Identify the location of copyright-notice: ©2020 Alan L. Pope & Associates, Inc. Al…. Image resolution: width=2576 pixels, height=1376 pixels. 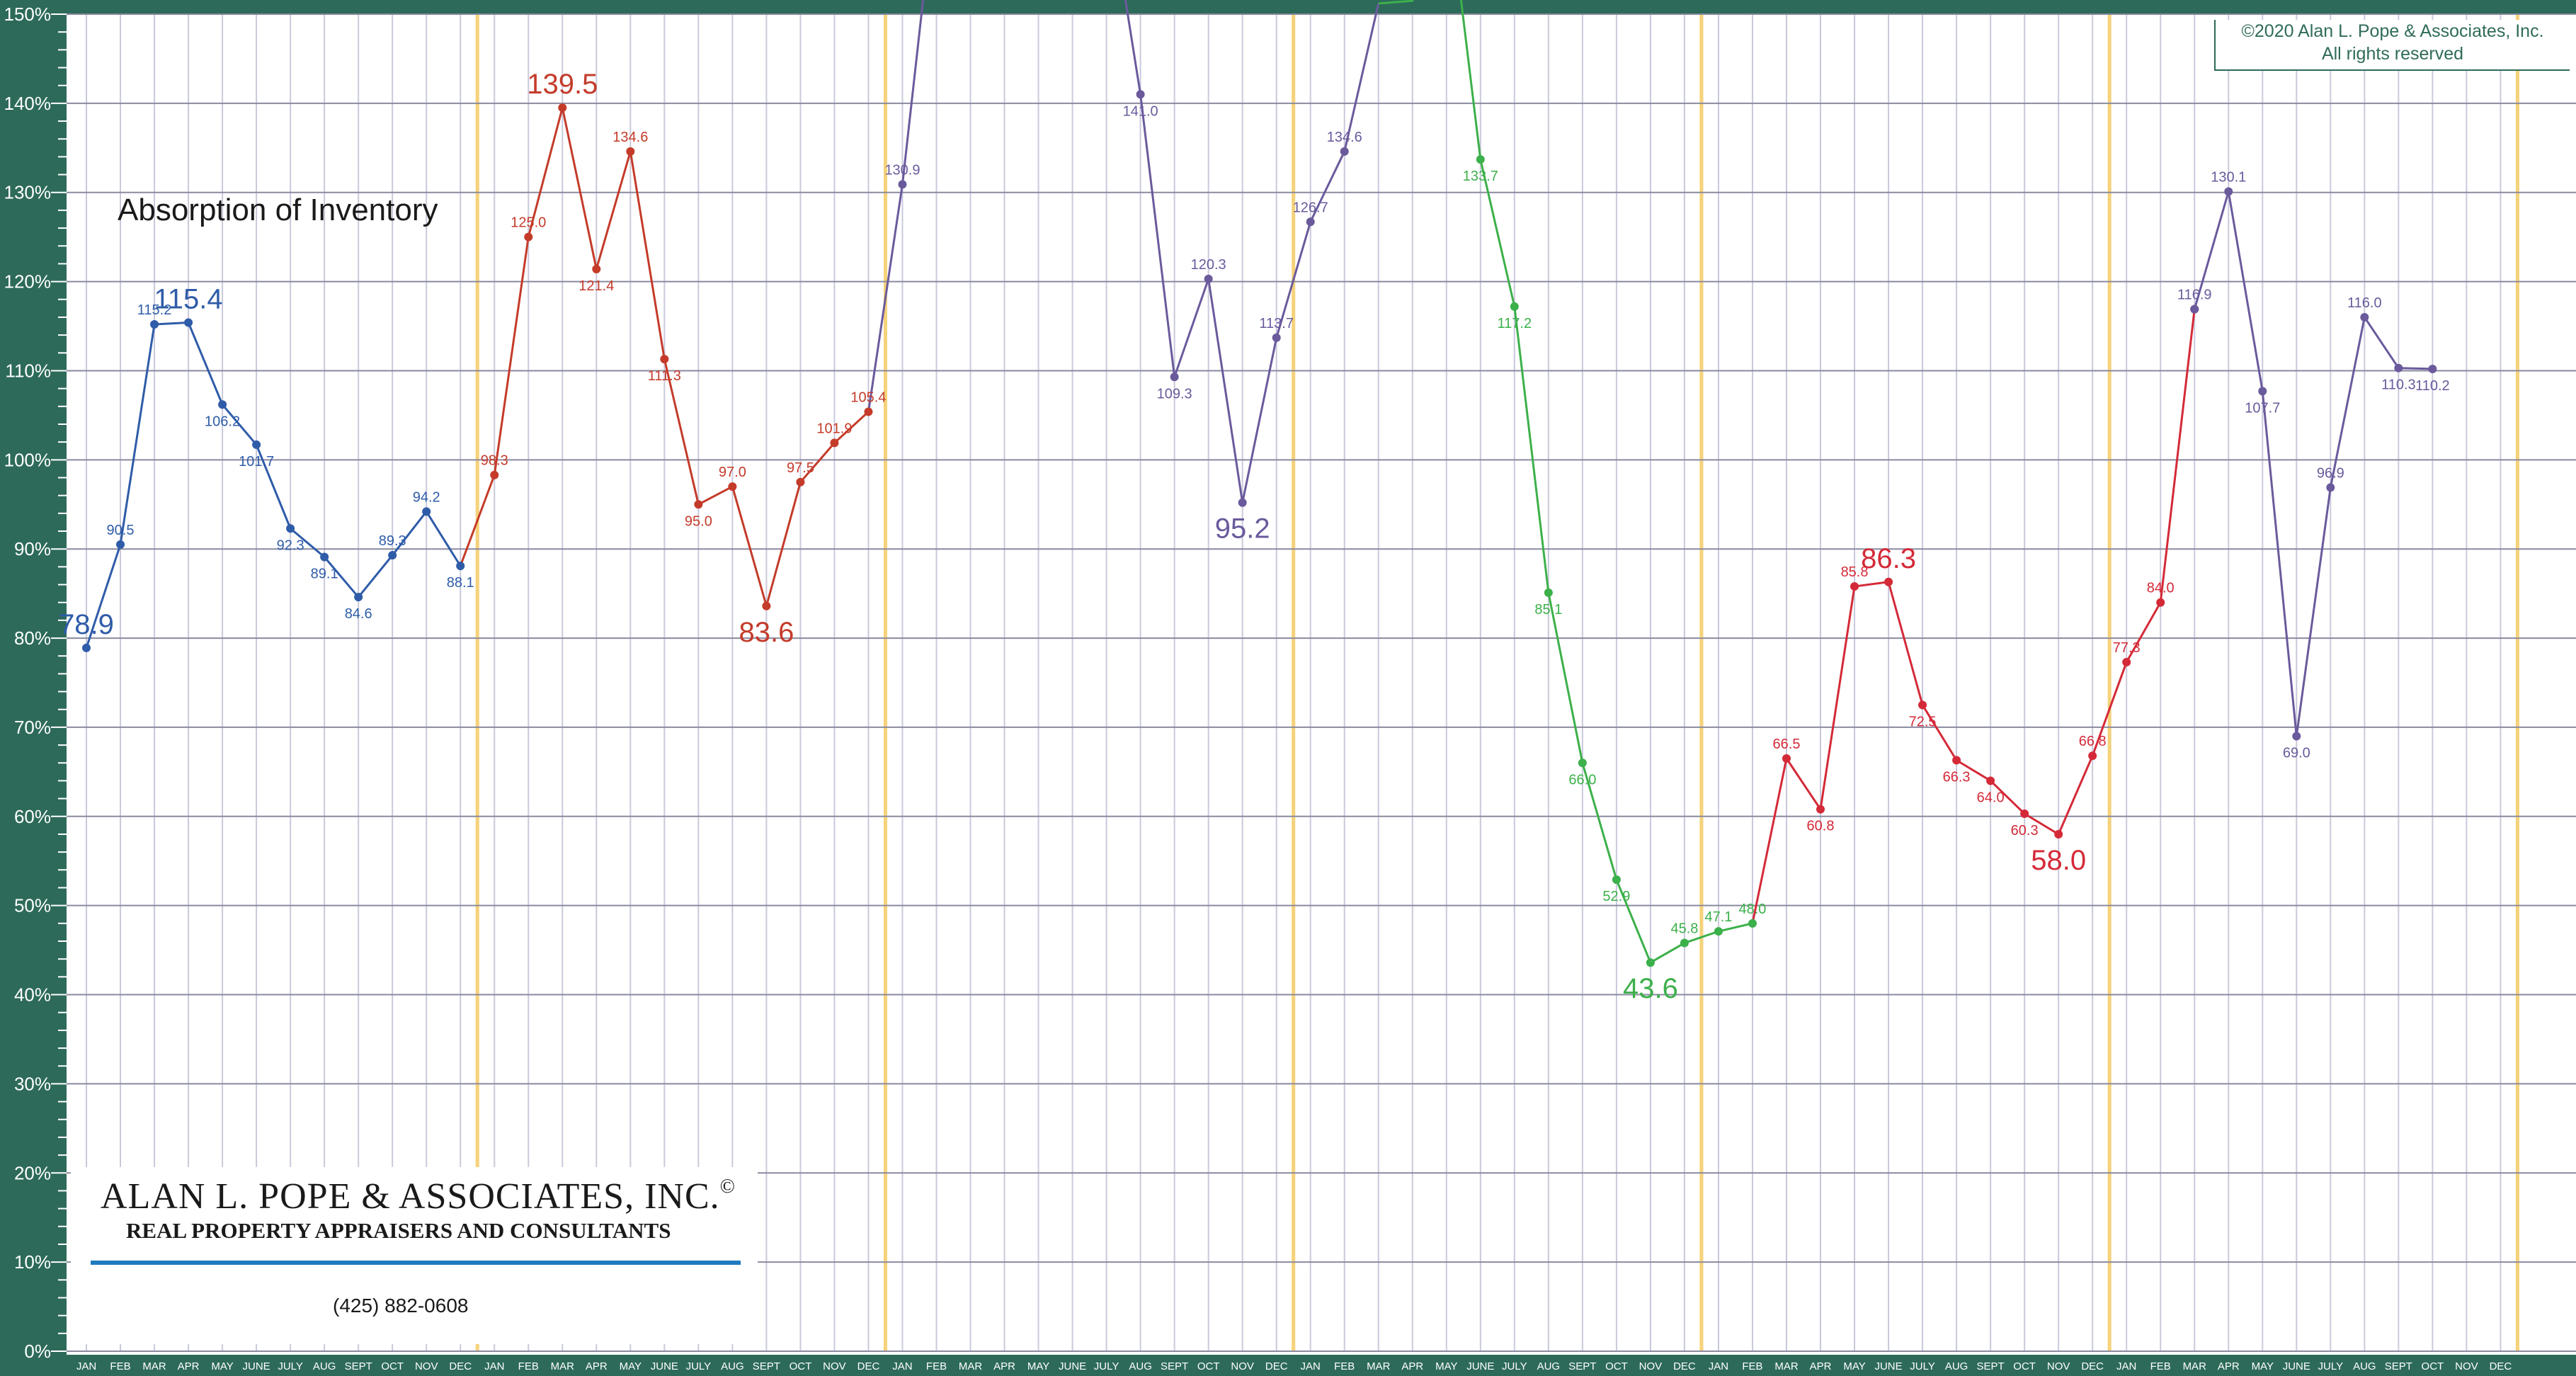
(2392, 45).